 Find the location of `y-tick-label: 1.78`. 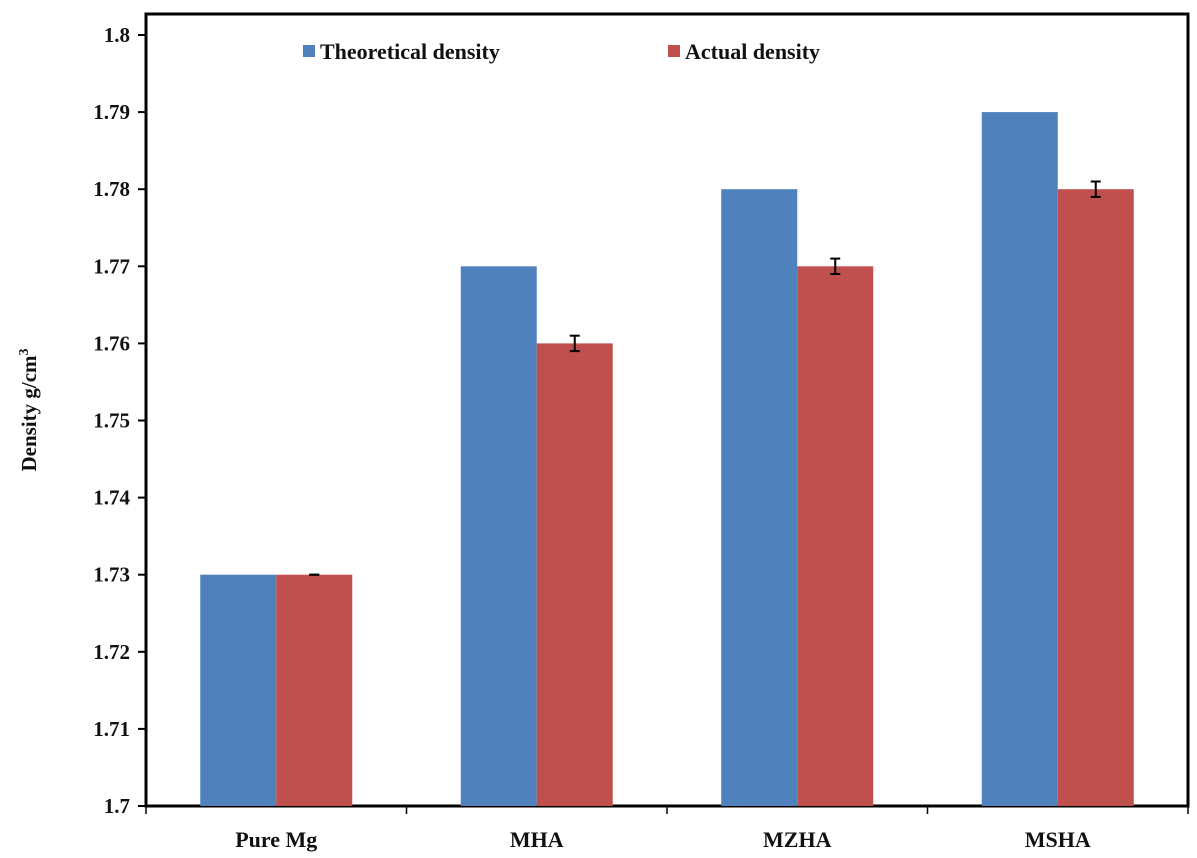

y-tick-label: 1.78 is located at coordinates (111, 189).